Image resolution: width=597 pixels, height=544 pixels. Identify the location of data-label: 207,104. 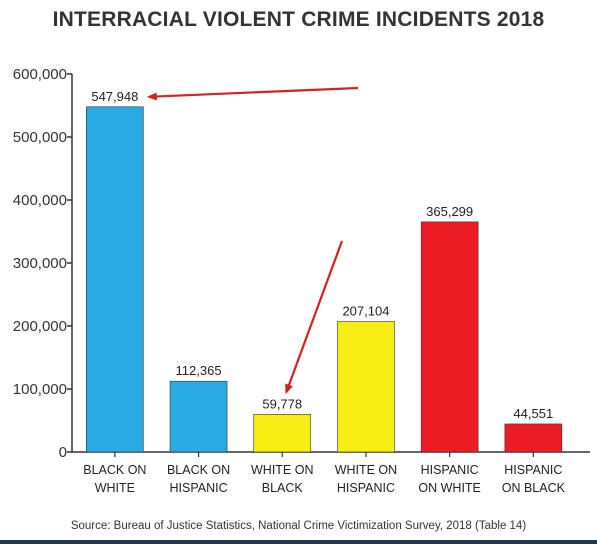
(365, 311).